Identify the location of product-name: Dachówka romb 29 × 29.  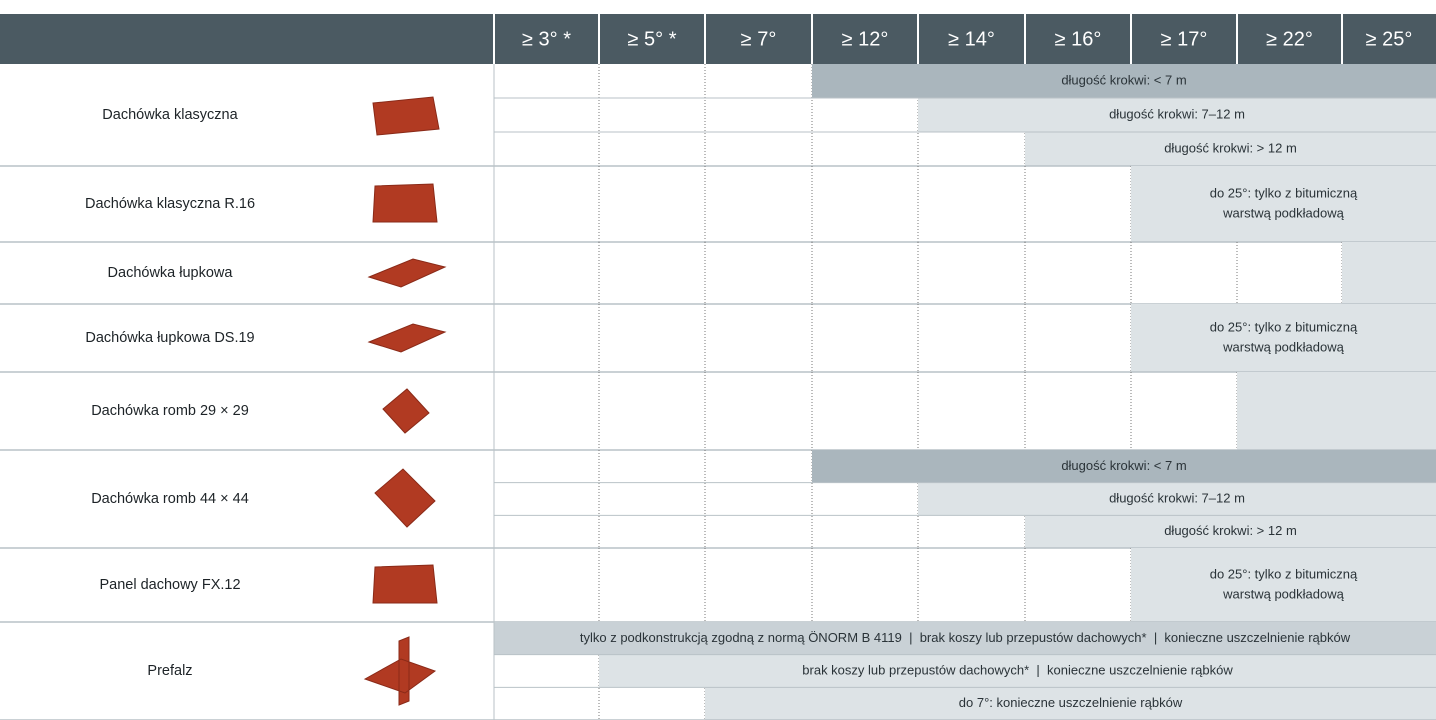
(170, 411).